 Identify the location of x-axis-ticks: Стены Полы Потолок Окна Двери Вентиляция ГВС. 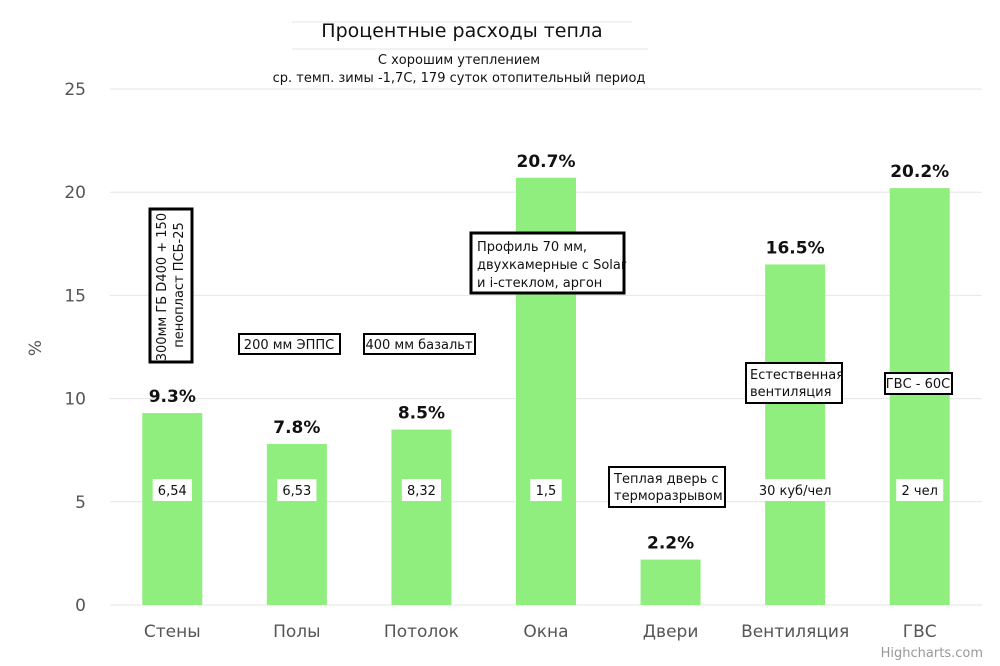
(540, 632).